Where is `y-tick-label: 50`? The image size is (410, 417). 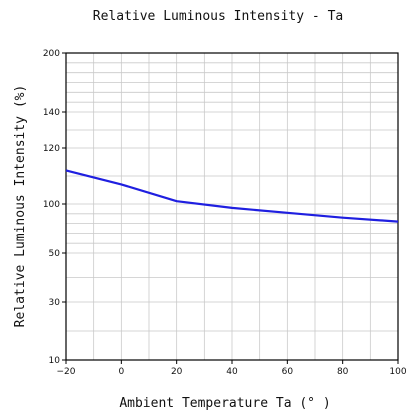
y-tick-label: 50 is located at coordinates (55, 254).